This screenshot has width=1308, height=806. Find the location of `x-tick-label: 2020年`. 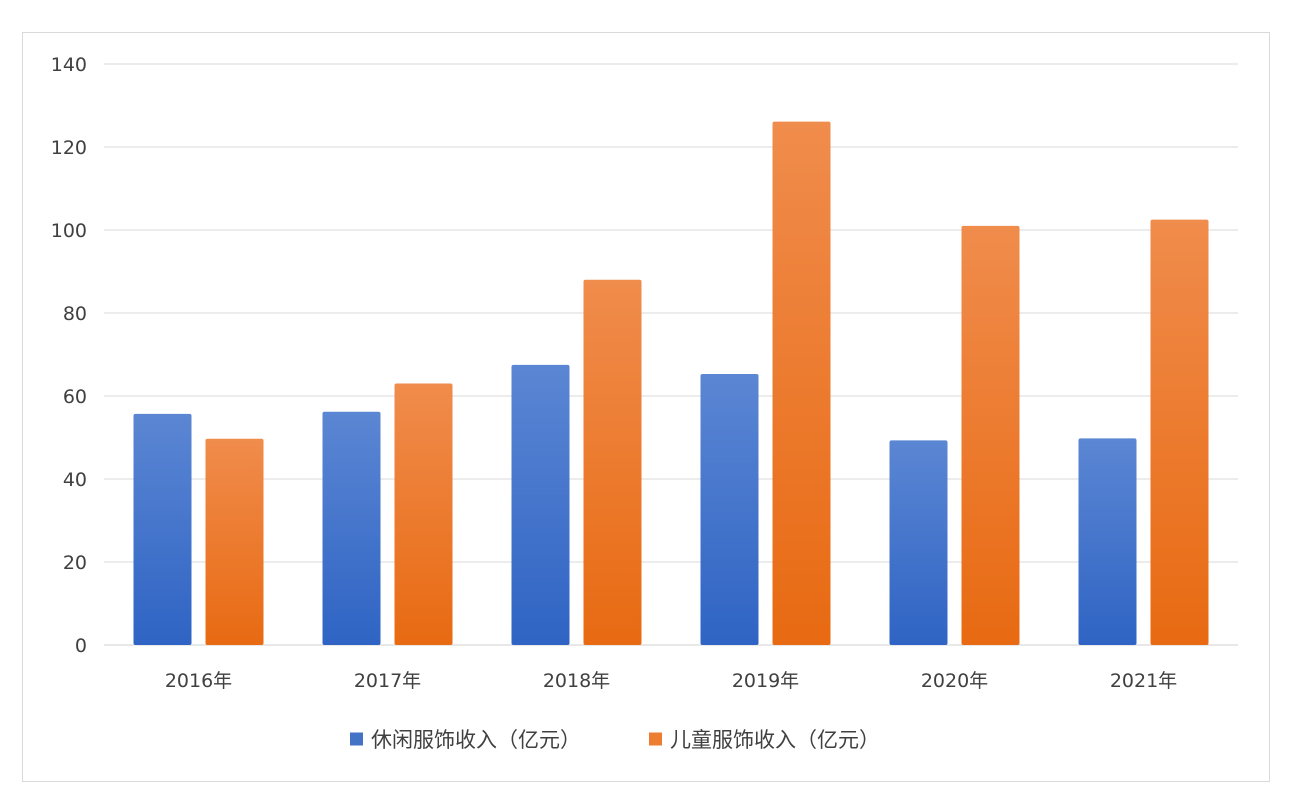

x-tick-label: 2020年 is located at coordinates (954, 681).